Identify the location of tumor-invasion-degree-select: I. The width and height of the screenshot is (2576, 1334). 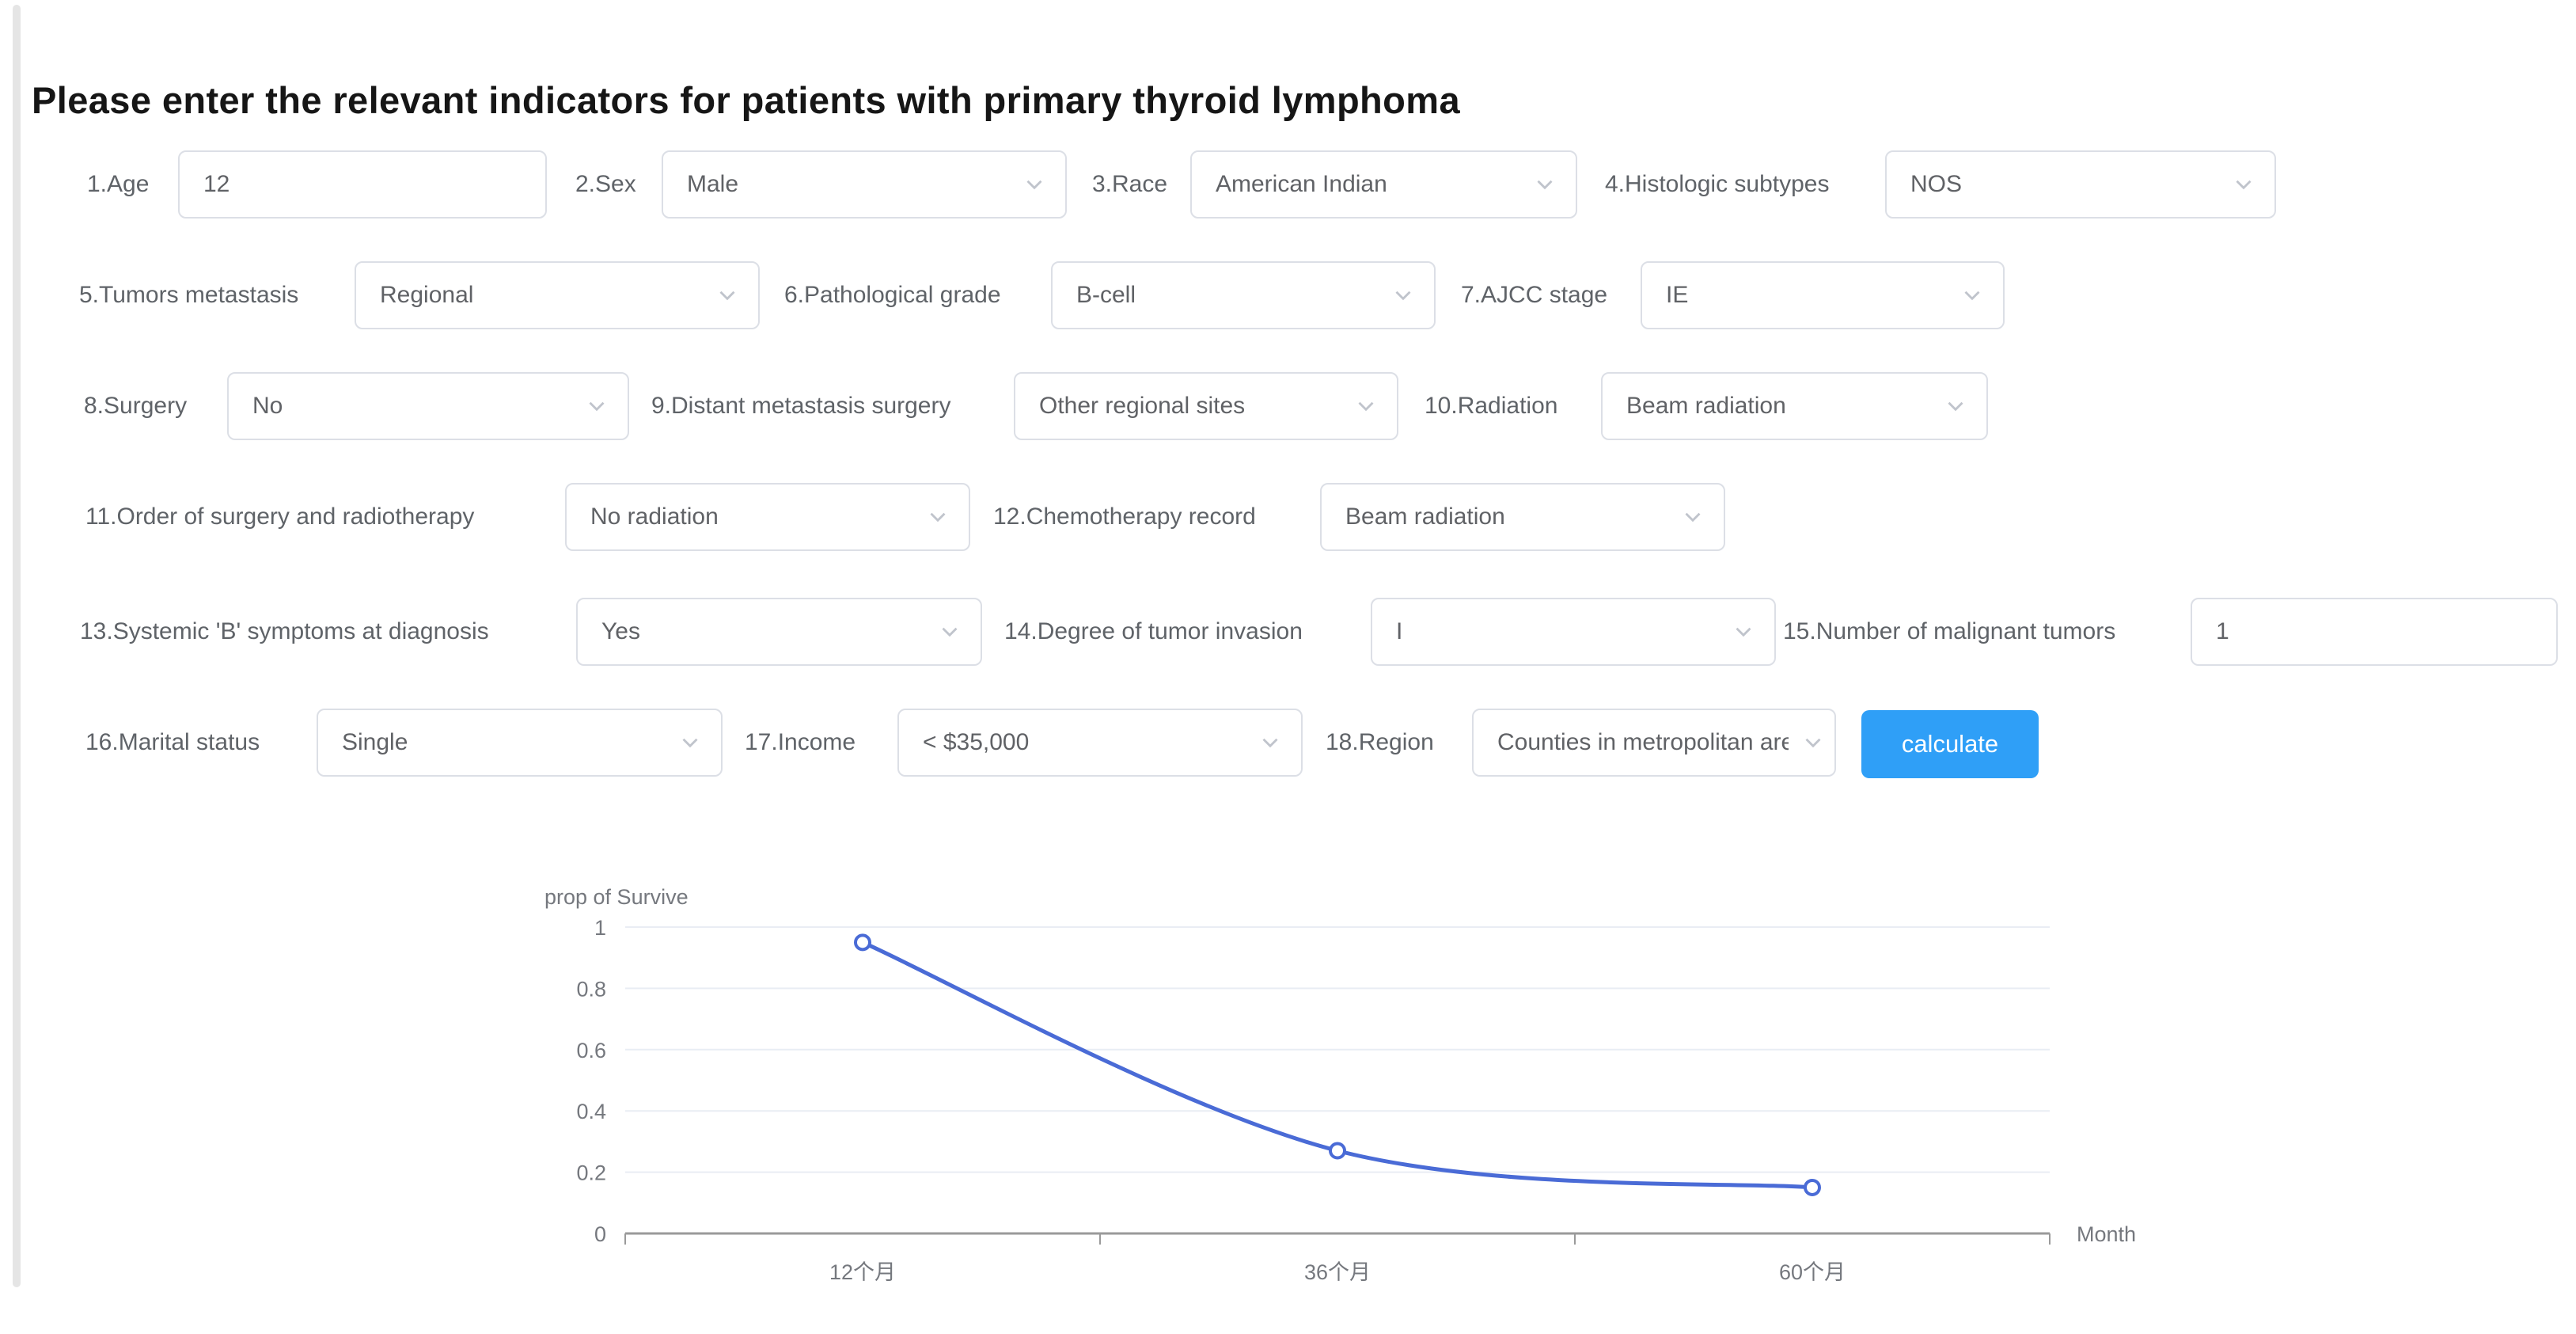
(1573, 632).